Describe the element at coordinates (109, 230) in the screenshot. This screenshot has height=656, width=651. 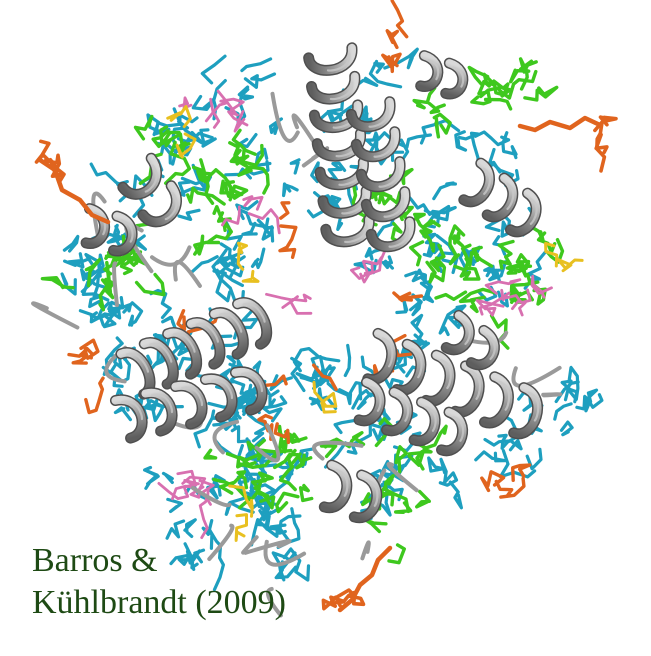
I see `helix` at that location.